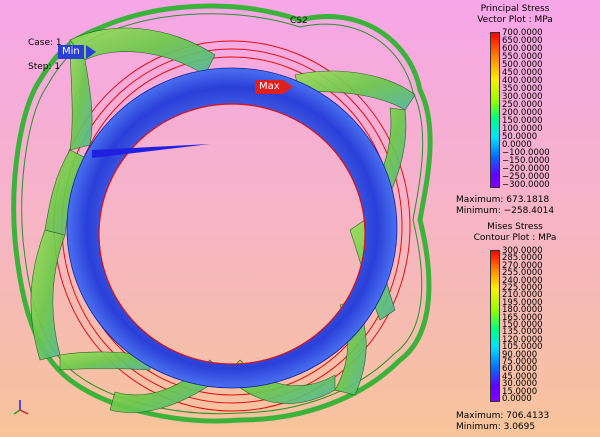 This screenshot has width=600, height=437. Describe the element at coordinates (495, 326) in the screenshot. I see `mises-colorbar` at that location.